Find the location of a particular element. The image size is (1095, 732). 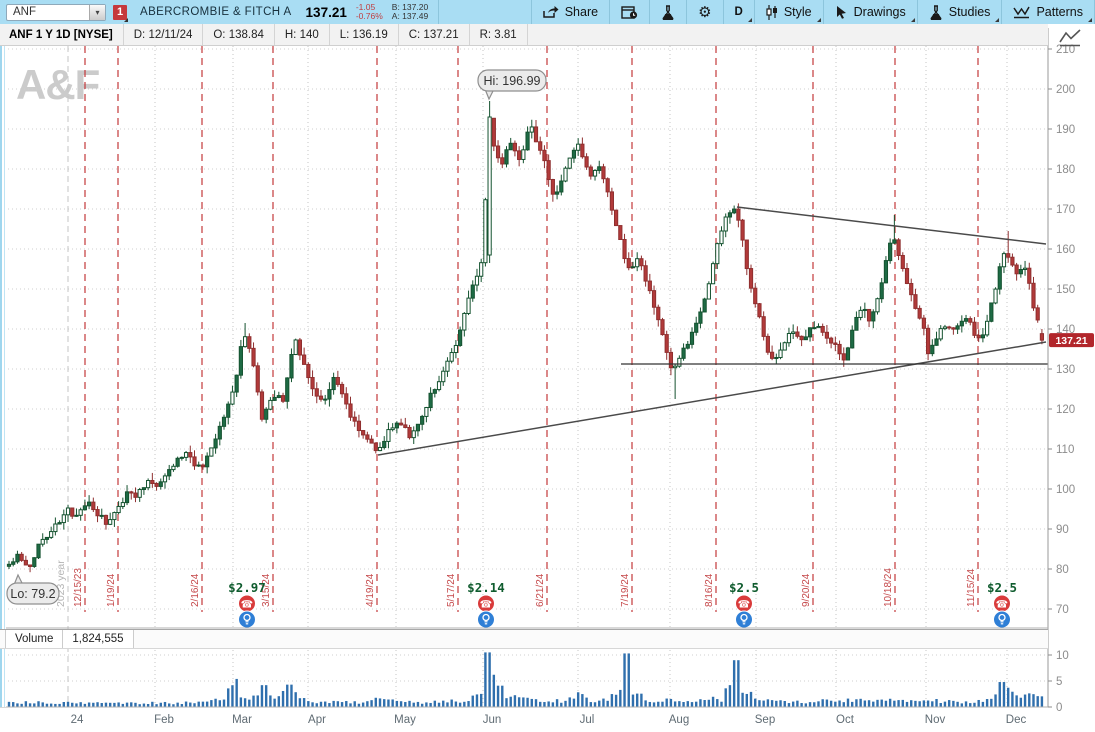

company-name: ABERCROMBIE & FITCH A is located at coordinates (216, 12).